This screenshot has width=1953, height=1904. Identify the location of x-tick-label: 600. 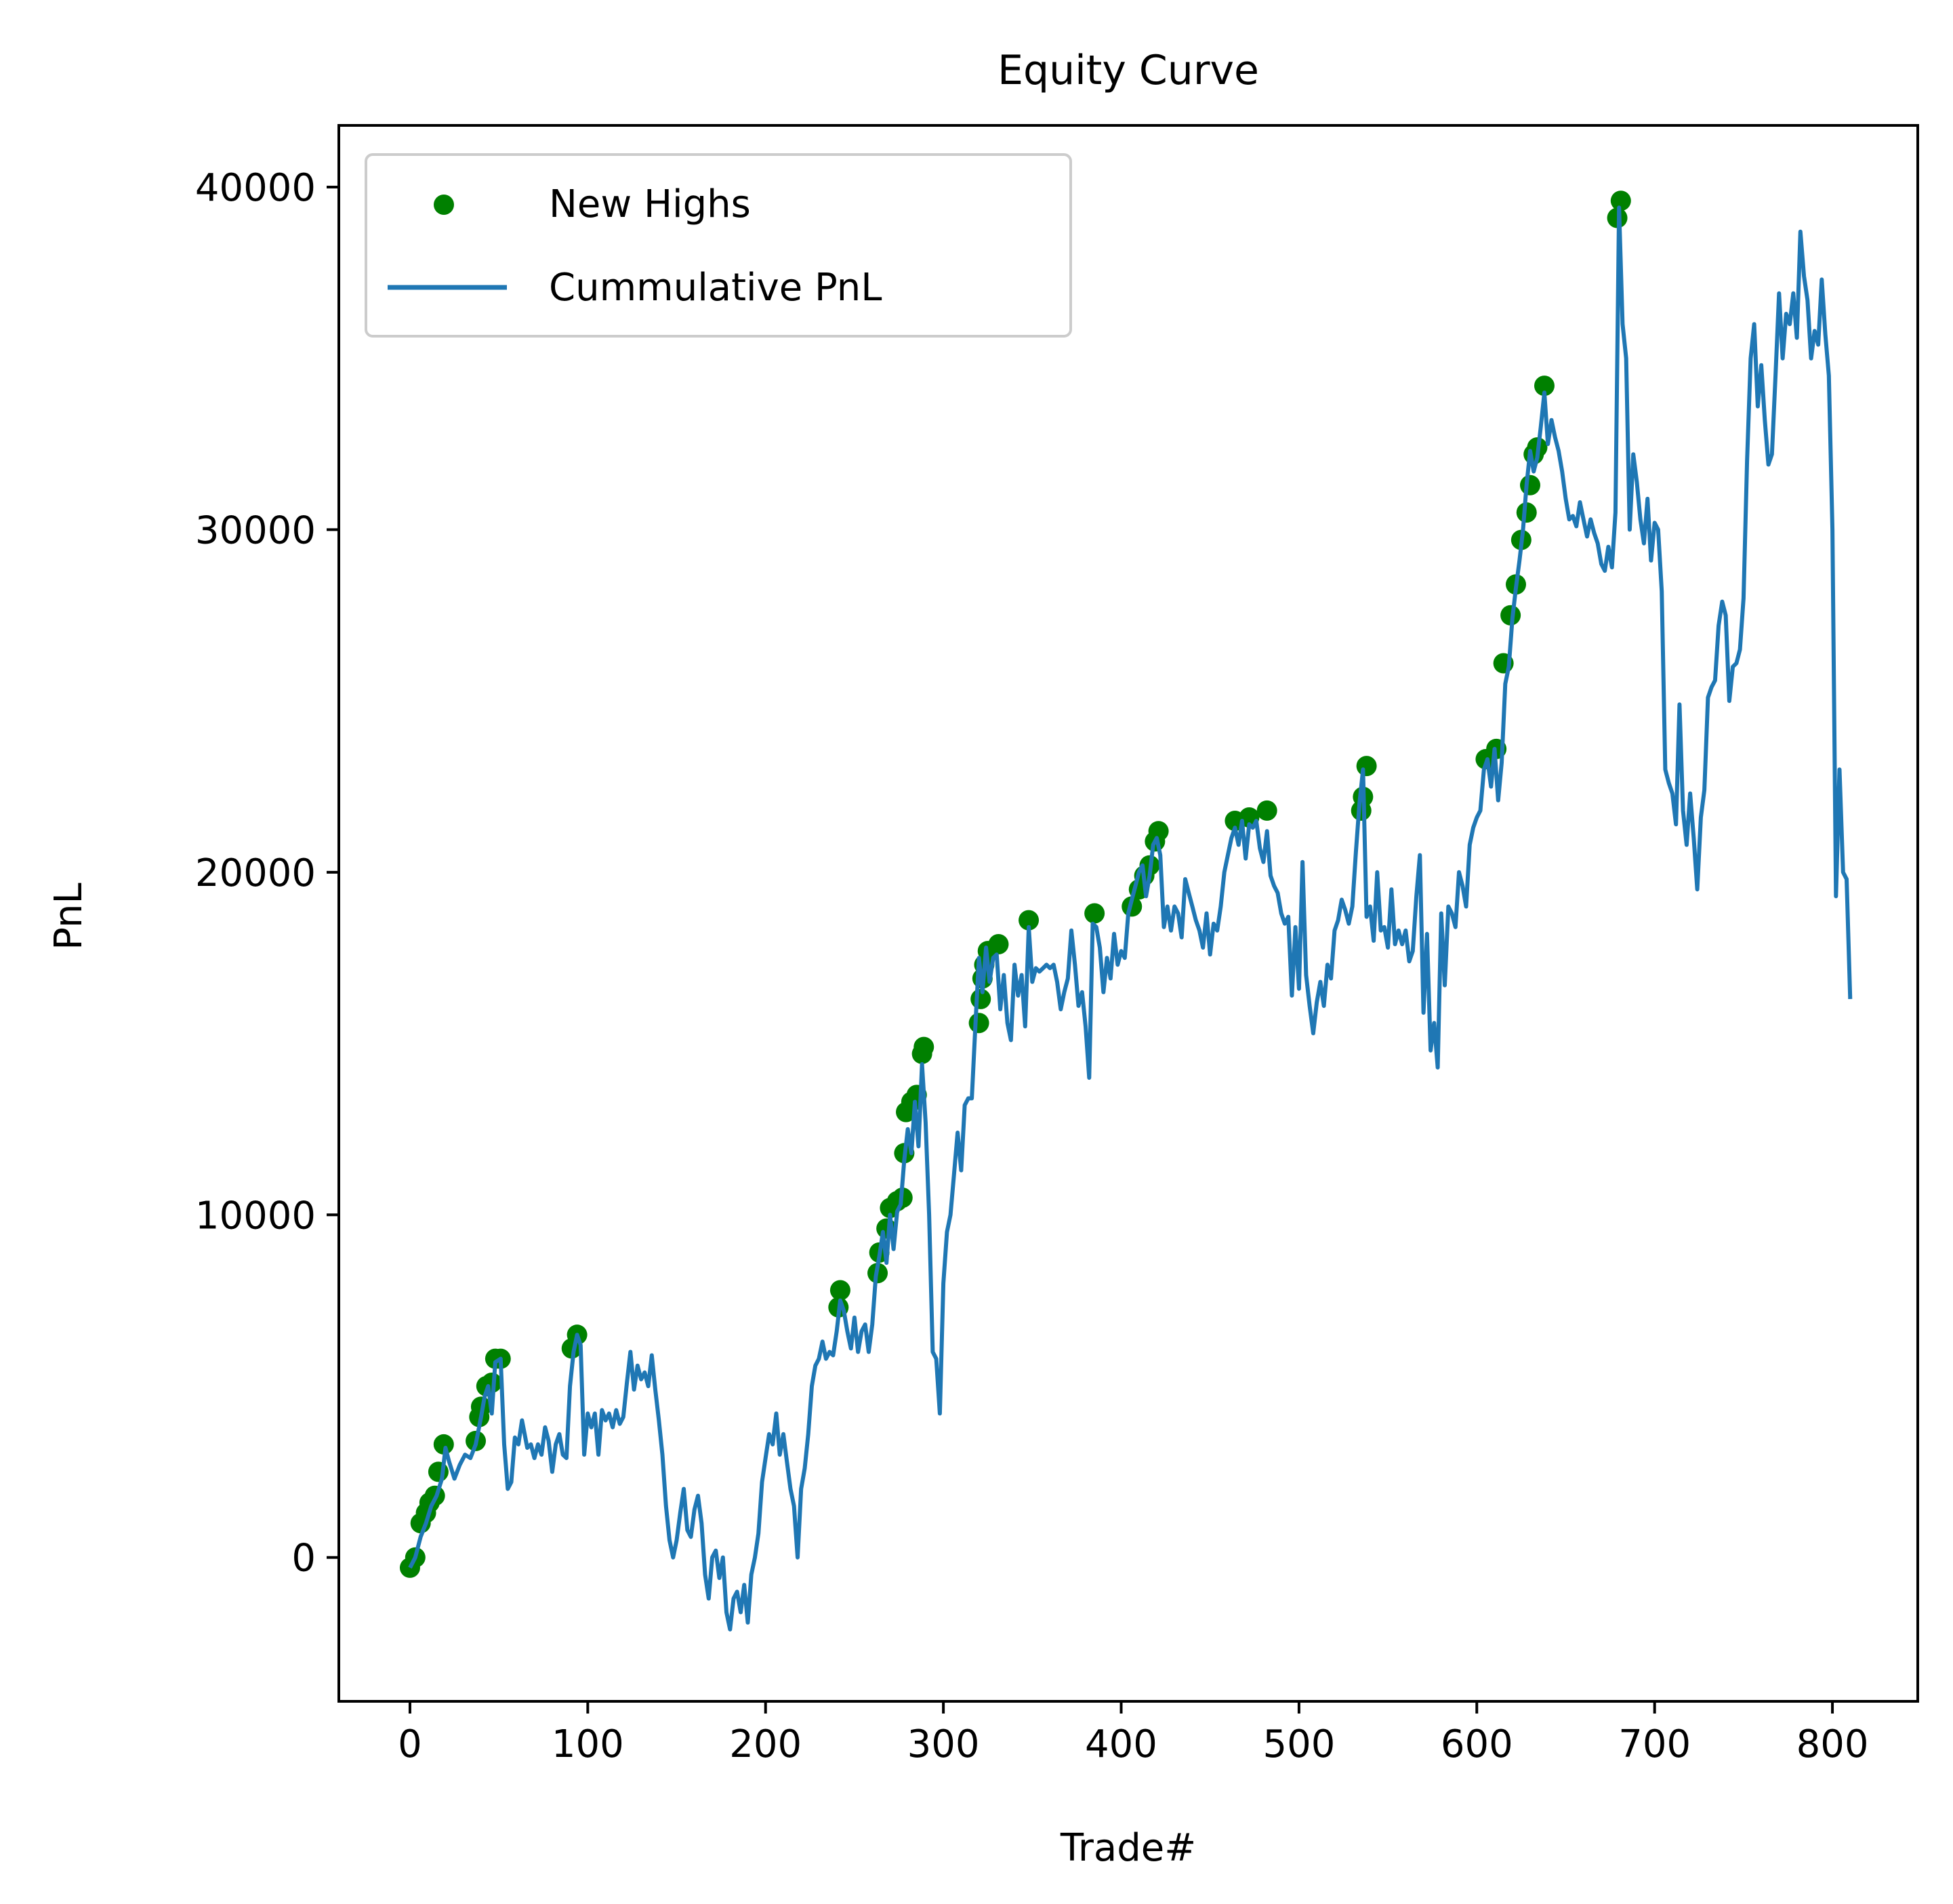
(1477, 1744).